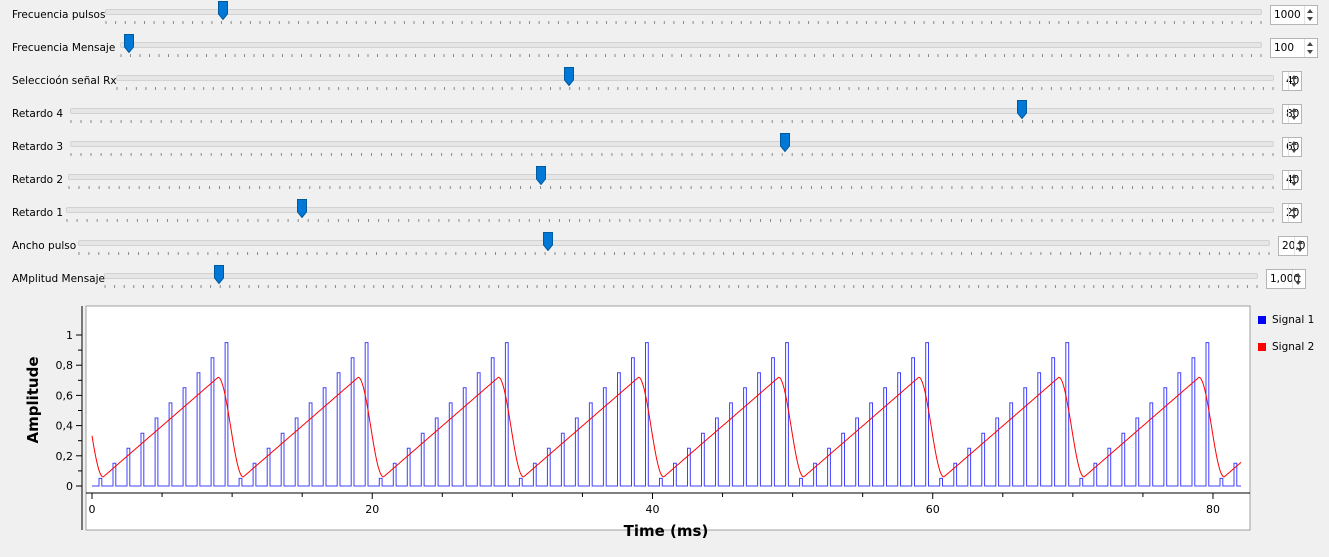 The height and width of the screenshot is (557, 1329). What do you see at coordinates (683, 12) in the screenshot?
I see `slider-track-frecuencia-pulsos` at bounding box center [683, 12].